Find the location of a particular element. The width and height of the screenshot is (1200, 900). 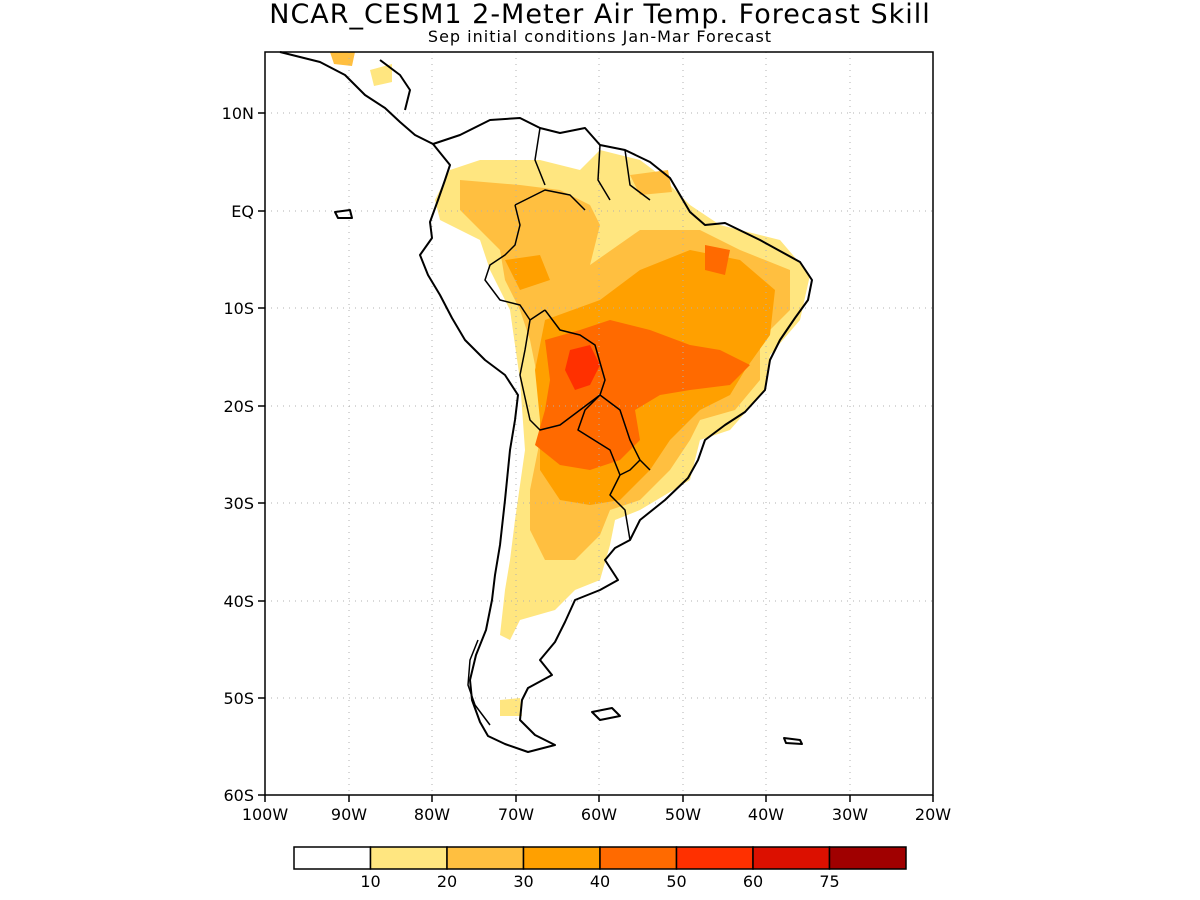

chart-subtitle: Sep initial conditions Jan-Mar Forecast is located at coordinates (600, 36).